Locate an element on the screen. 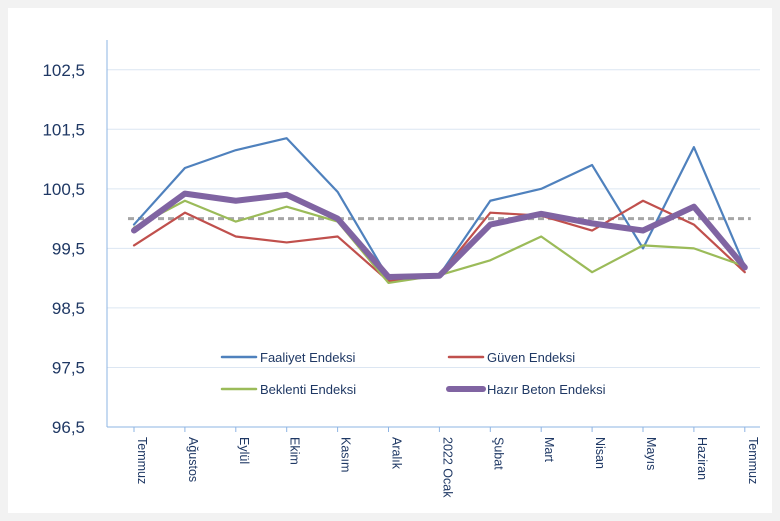 The width and height of the screenshot is (780, 521). y-tick-label: 100,5 is located at coordinates (63, 189).